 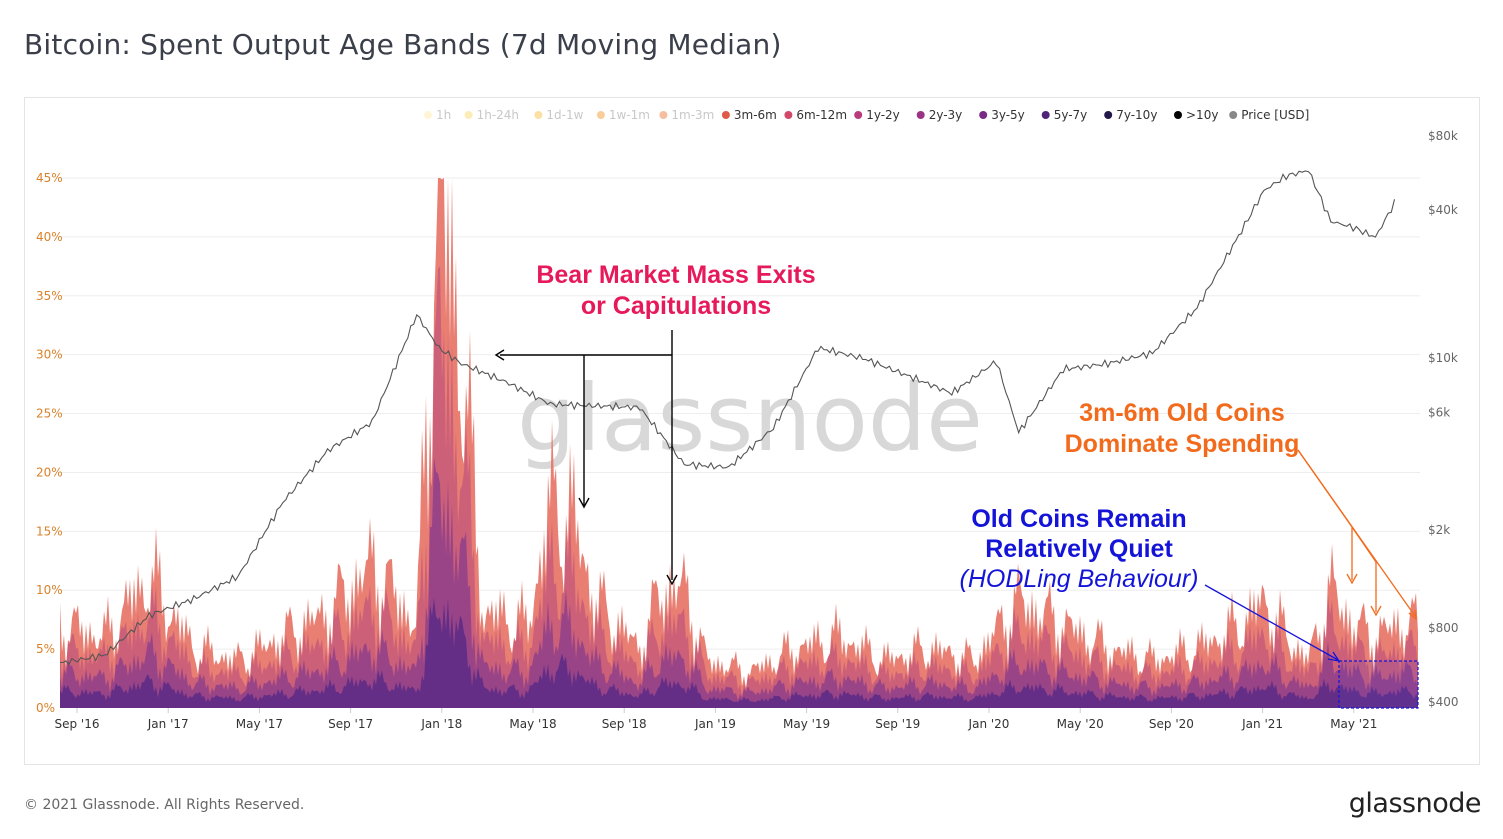 What do you see at coordinates (49, 472) in the screenshot?
I see `left-tick-label: 20%` at bounding box center [49, 472].